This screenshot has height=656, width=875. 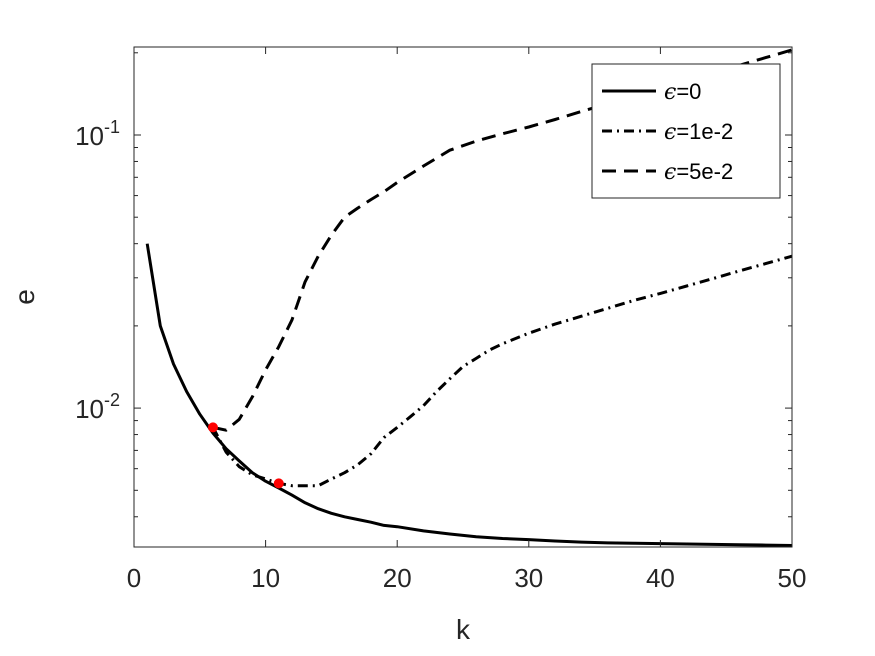 What do you see at coordinates (245, 455) in the screenshot?
I see `marker-layer` at bounding box center [245, 455].